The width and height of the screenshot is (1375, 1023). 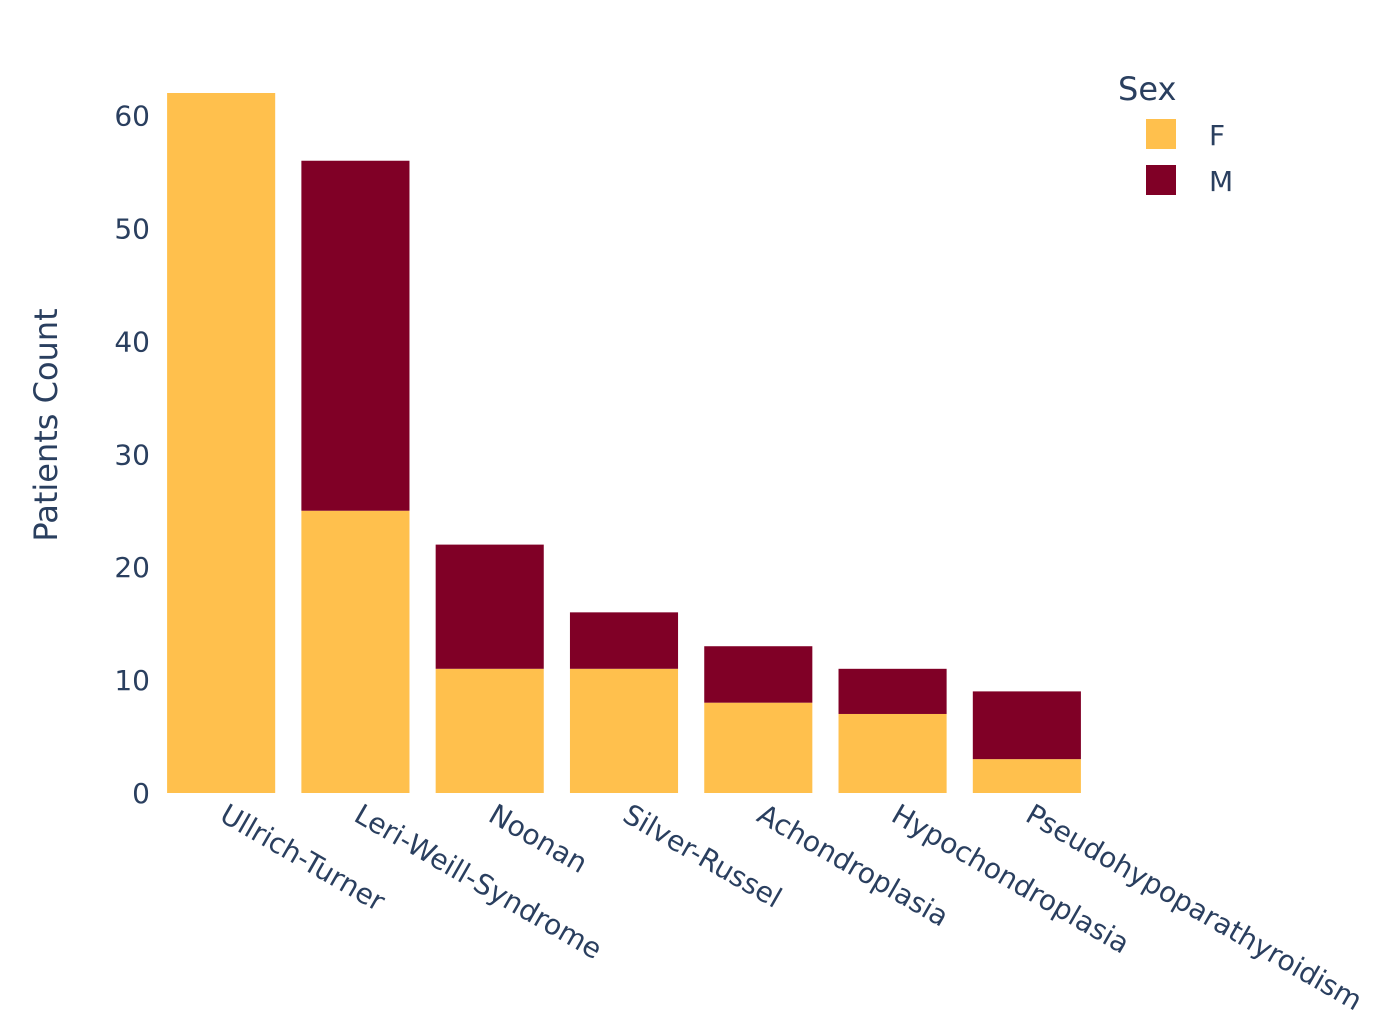 What do you see at coordinates (355, 335) in the screenshot?
I see `bar-m-leri-weill-syndrome` at bounding box center [355, 335].